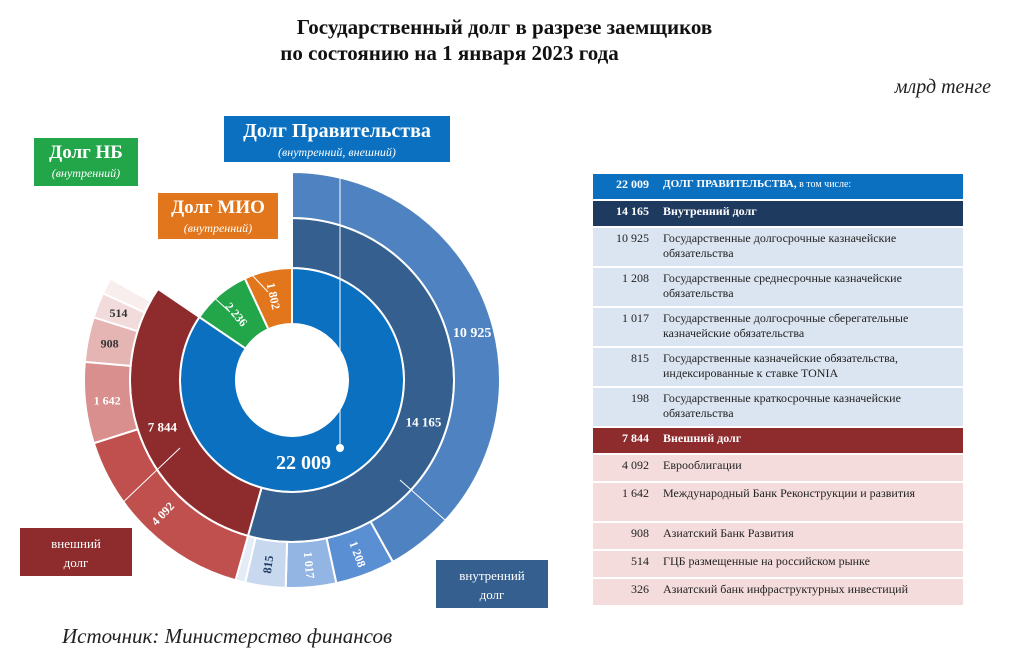 Image resolution: width=1009 pixels, height=660 pixels. I want to click on callout-government-sub: (внутренний, внешний), so click(337, 152).